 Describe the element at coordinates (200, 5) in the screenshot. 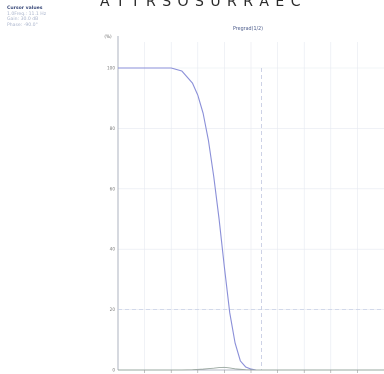

I see `app-title: A T T R S O S U R R A E C E S` at that location.